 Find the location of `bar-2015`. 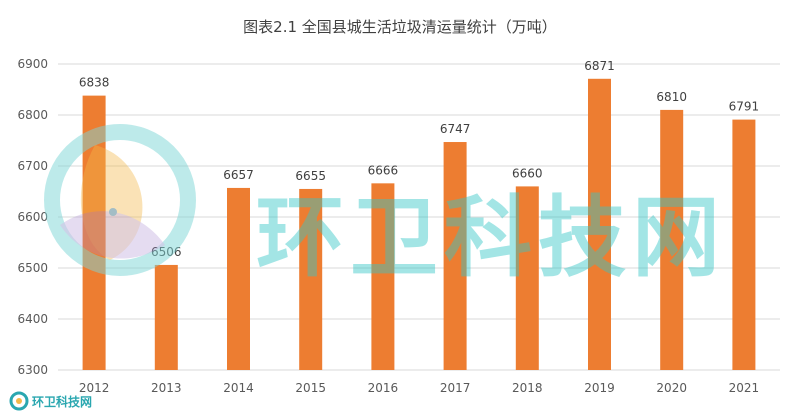

bar-2015 is located at coordinates (311, 279).